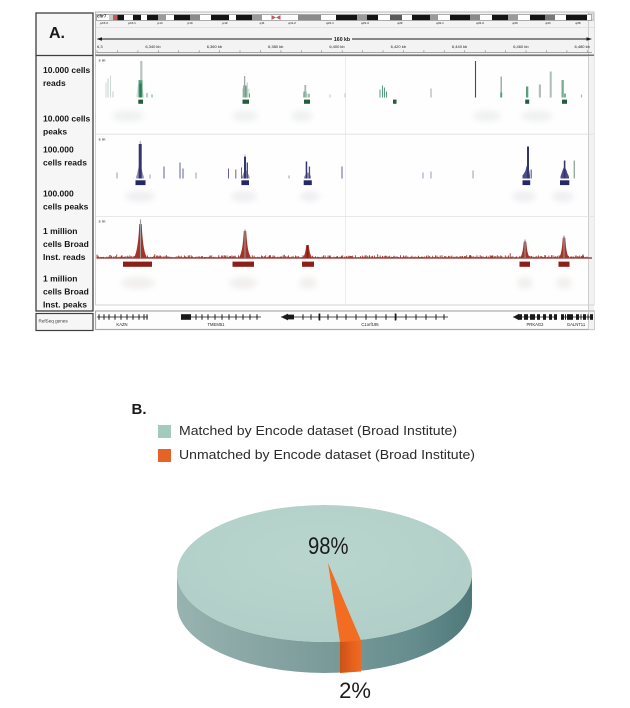  Describe the element at coordinates (64, 257) in the screenshot. I see `svg-text: Inst. reads` at that location.